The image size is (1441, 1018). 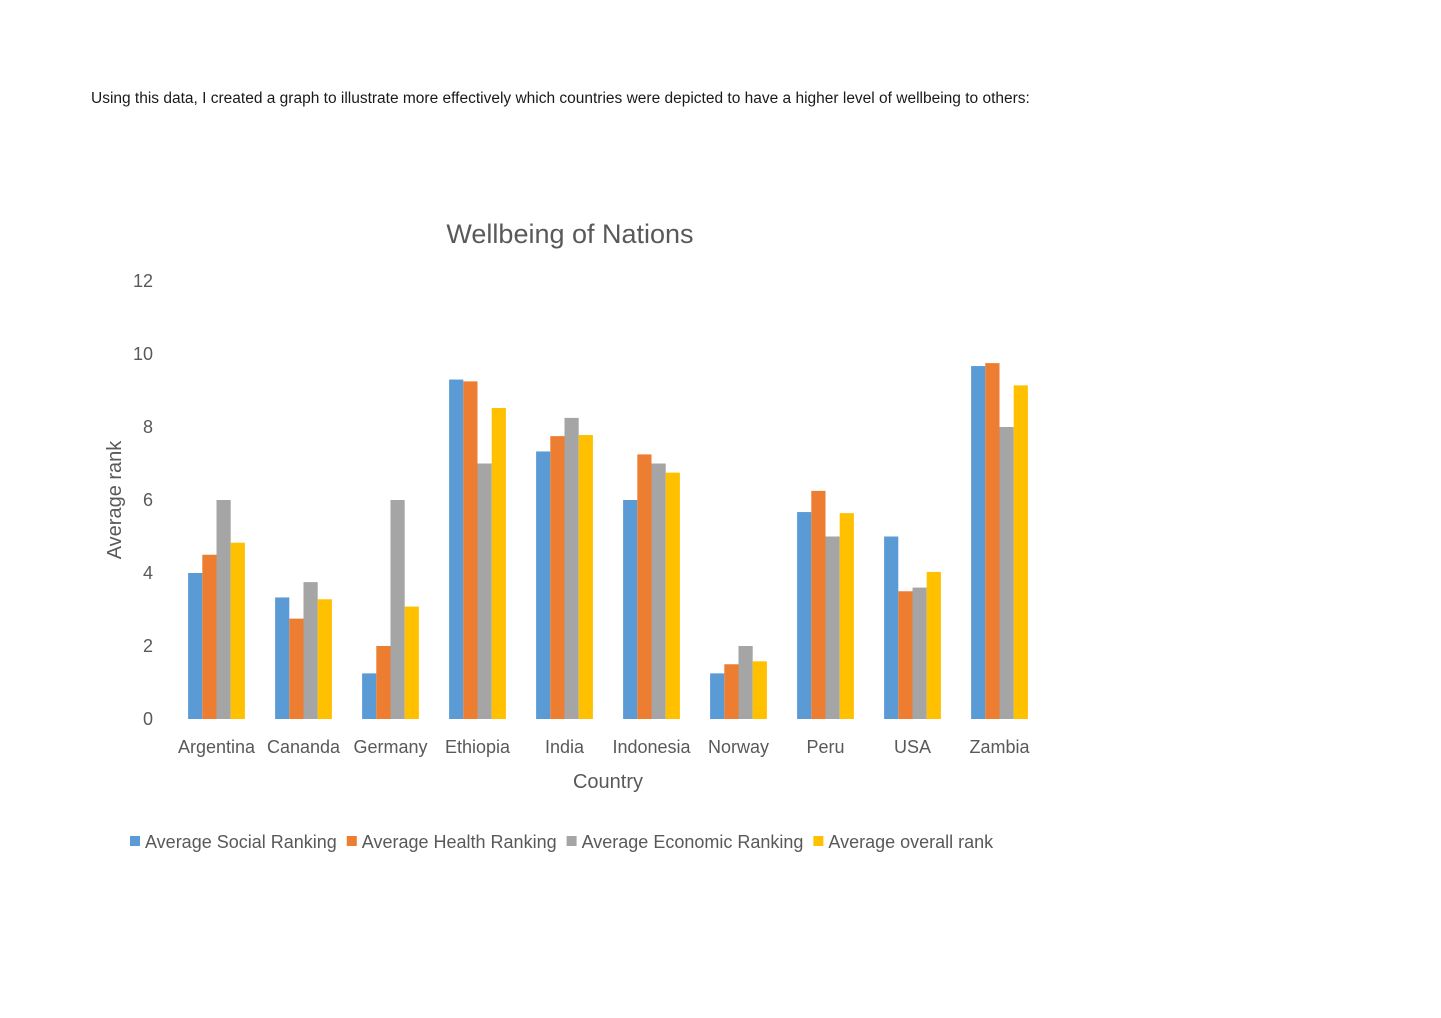 I want to click on y-tick-label: 4, so click(x=148, y=573).